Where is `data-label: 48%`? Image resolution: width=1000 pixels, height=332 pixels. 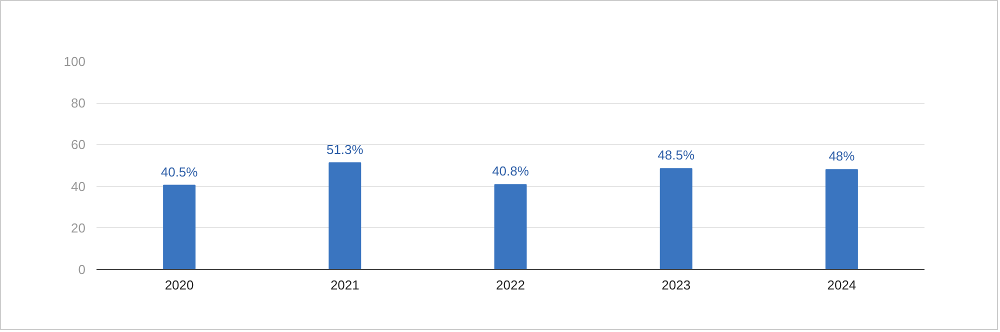
data-label: 48% is located at coordinates (842, 156).